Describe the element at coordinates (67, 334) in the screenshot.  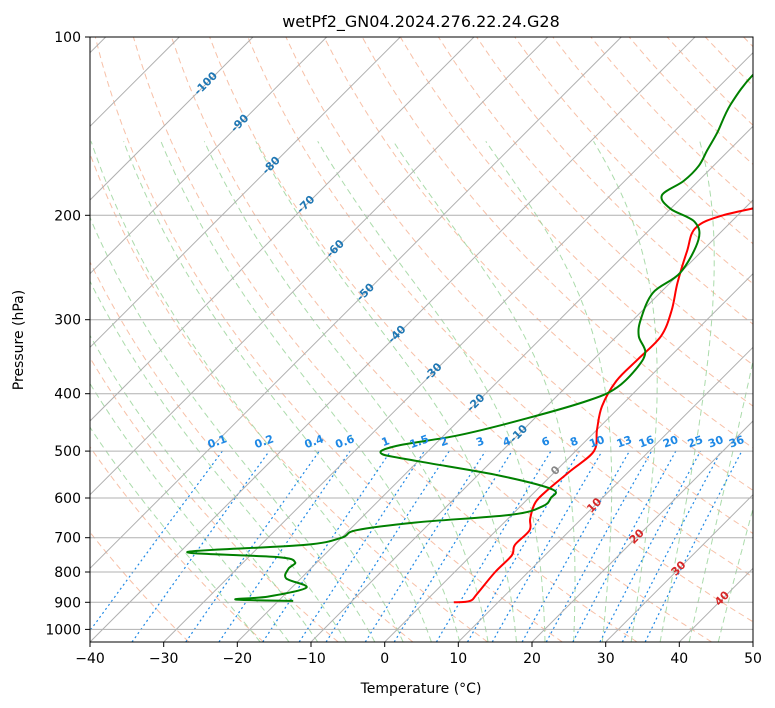
I see `y-axis-ticks: 100 200 300 400 500 600 700 800 900 1000` at that location.